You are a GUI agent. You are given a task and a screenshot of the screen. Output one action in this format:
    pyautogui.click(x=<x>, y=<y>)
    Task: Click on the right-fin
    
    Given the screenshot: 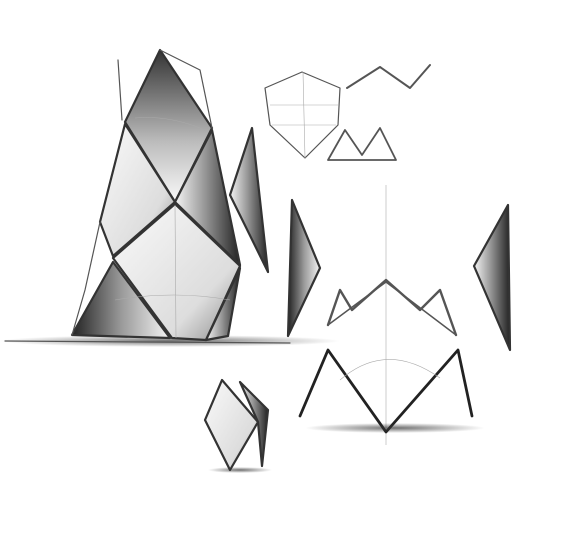 What is the action you would take?
    pyautogui.click(x=492, y=277)
    